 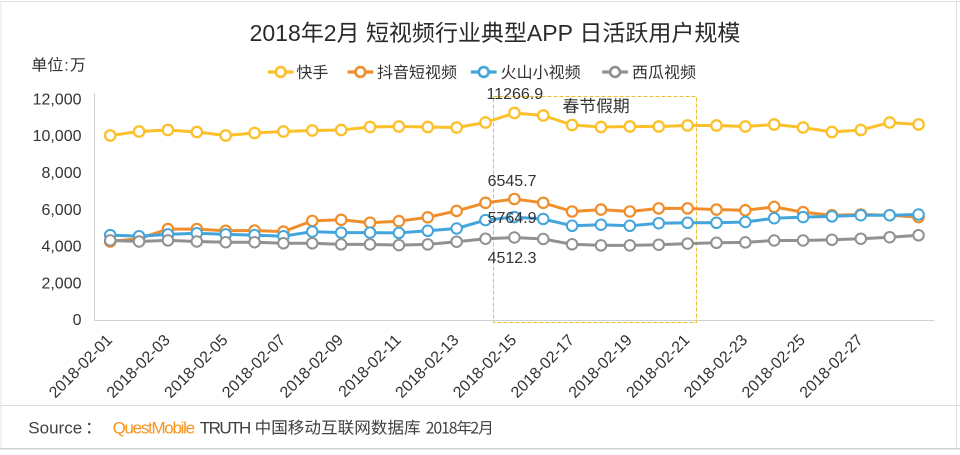 What do you see at coordinates (61, 283) in the screenshot?
I see `svg-text: 2,000` at bounding box center [61, 283].